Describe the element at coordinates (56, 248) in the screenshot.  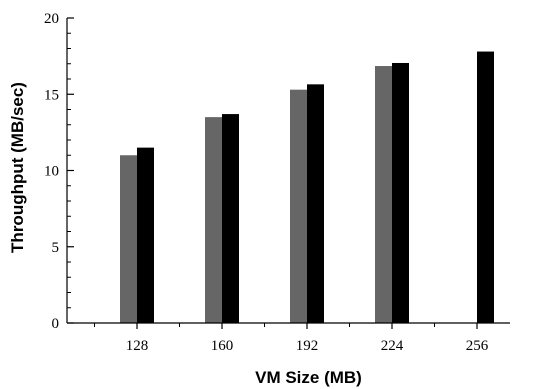
I see `y-tick-label: 5` at that location.